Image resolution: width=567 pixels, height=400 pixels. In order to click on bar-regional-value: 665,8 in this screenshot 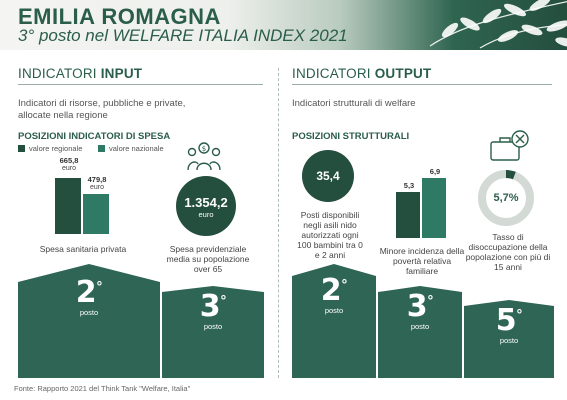, I will do `click(69, 160)`.